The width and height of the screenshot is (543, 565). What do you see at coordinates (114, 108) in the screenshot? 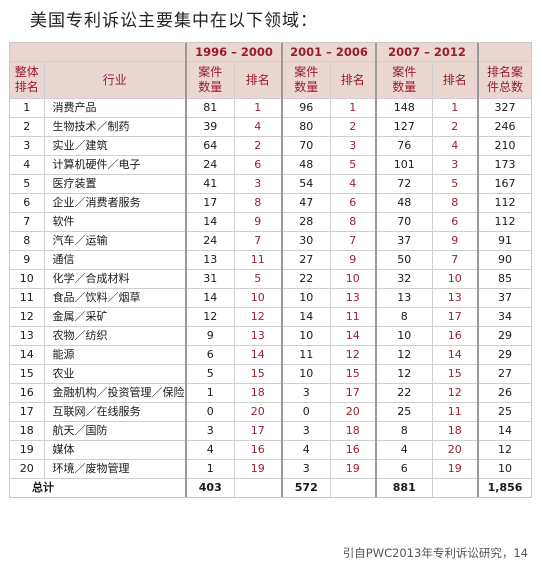
I see `industry-cell: 消费产品` at bounding box center [114, 108].